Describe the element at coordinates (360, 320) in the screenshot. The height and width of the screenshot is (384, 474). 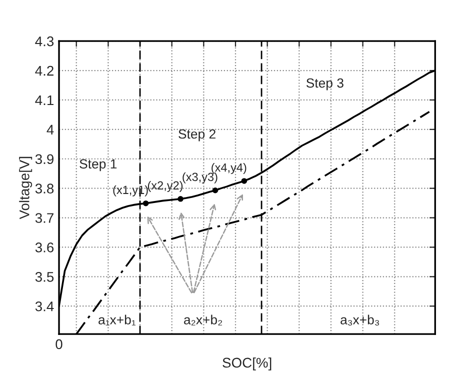
I see `annotation: a₃x+b₃` at that location.